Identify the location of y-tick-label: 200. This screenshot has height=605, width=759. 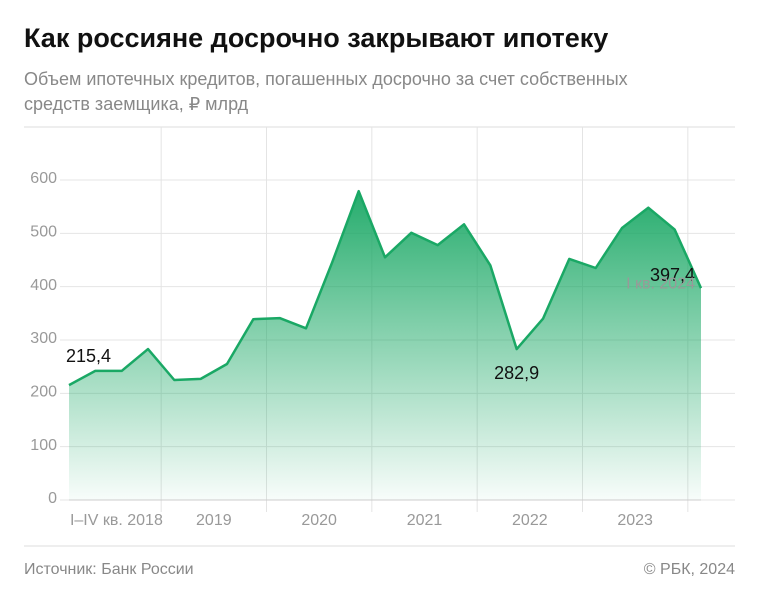
(43, 392).